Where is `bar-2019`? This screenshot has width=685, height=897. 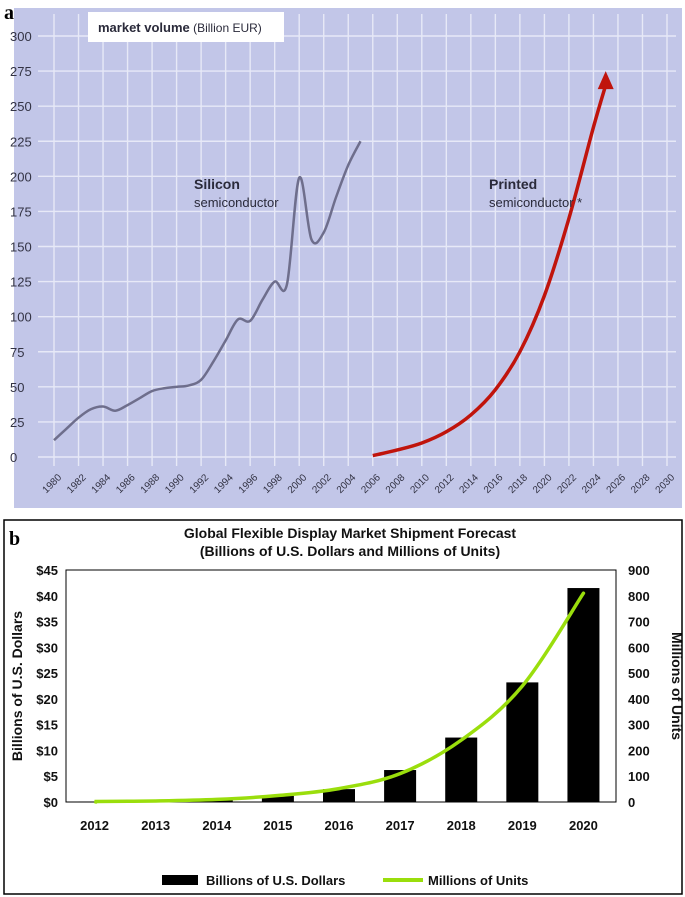 bar-2019 is located at coordinates (522, 742).